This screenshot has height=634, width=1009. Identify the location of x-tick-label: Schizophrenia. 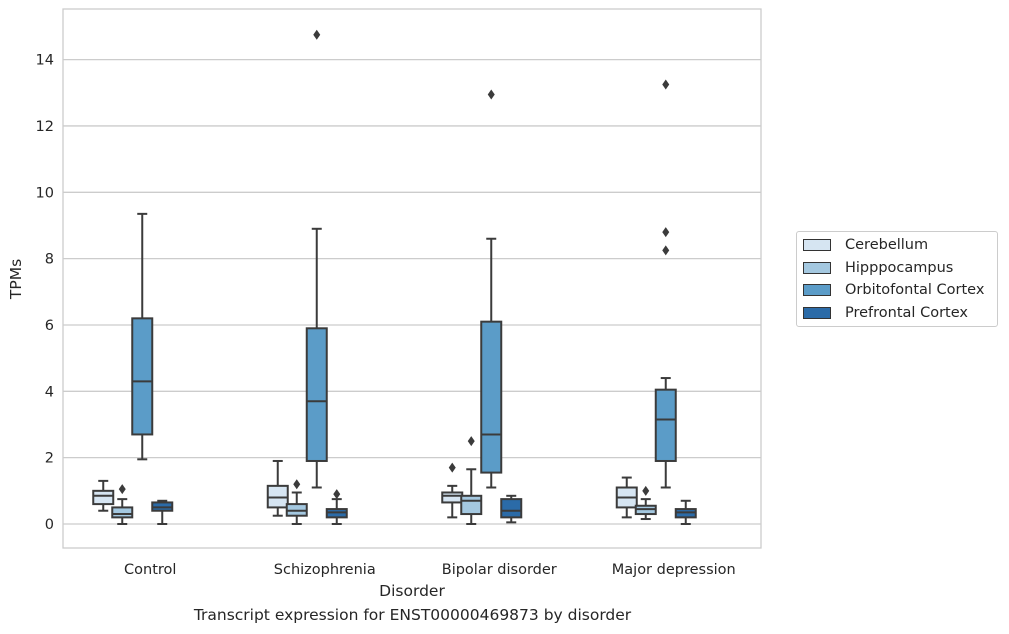
(325, 570).